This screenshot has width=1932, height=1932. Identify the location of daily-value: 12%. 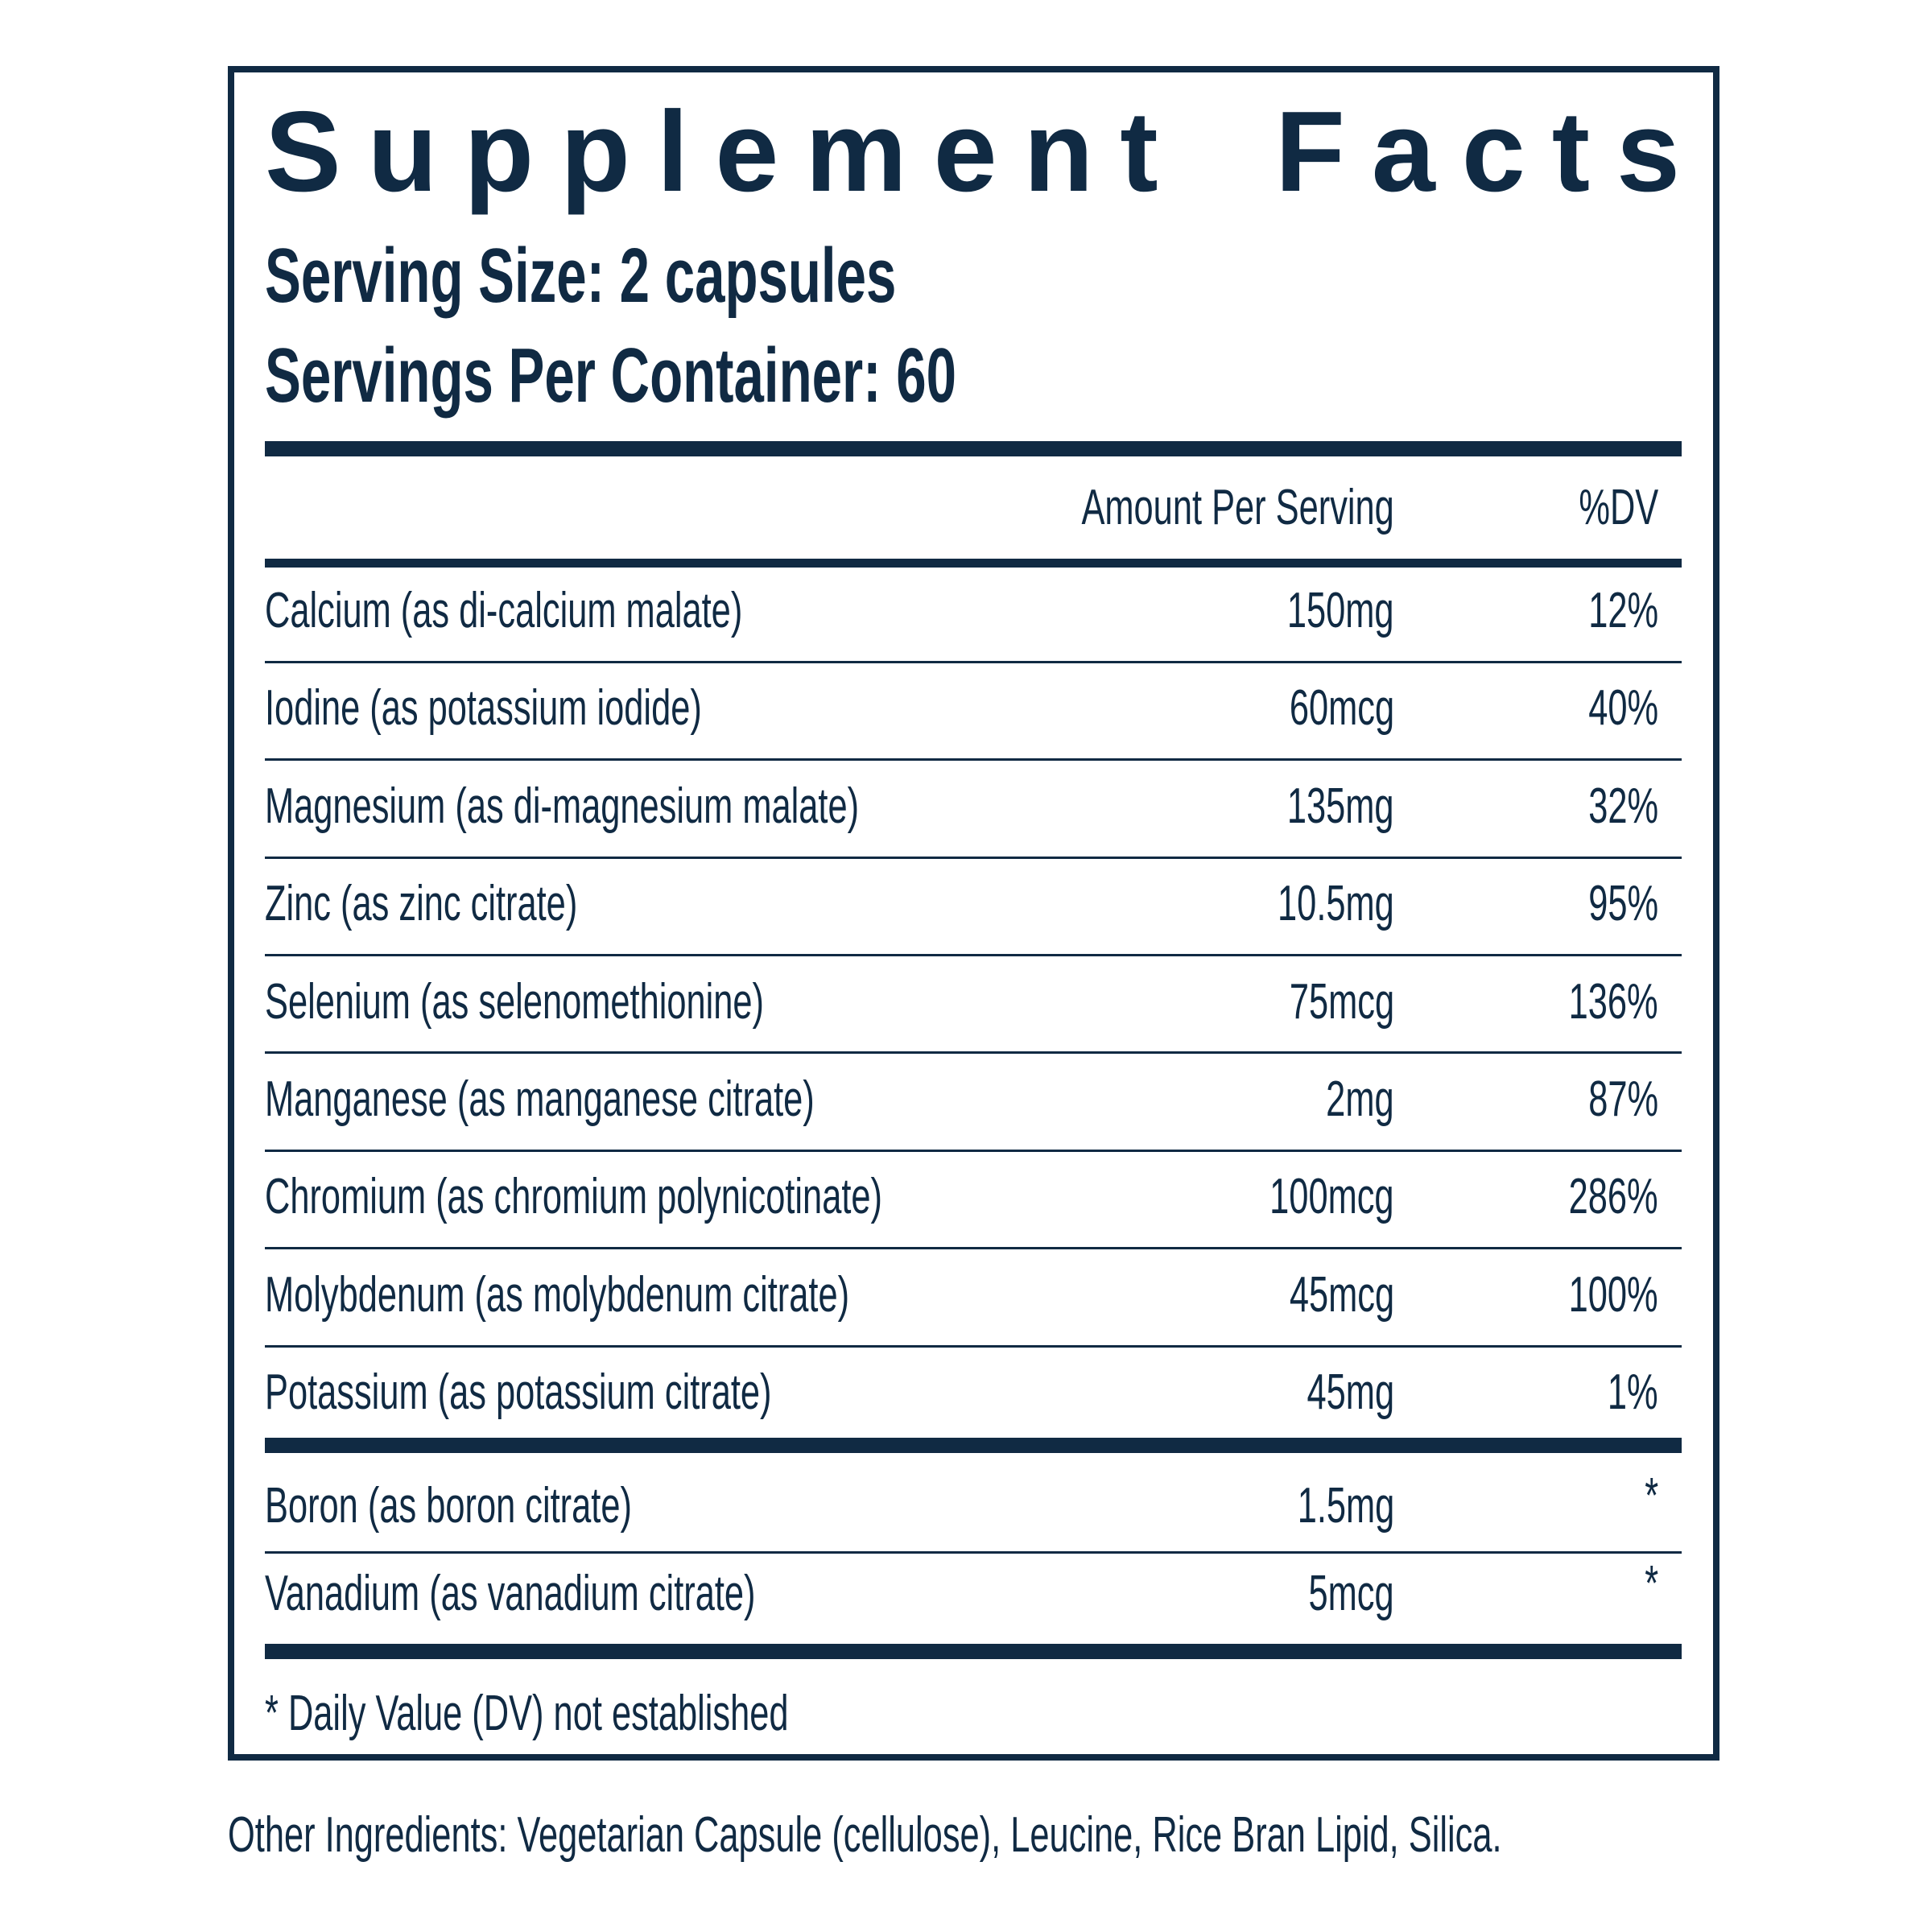
(1608, 611).